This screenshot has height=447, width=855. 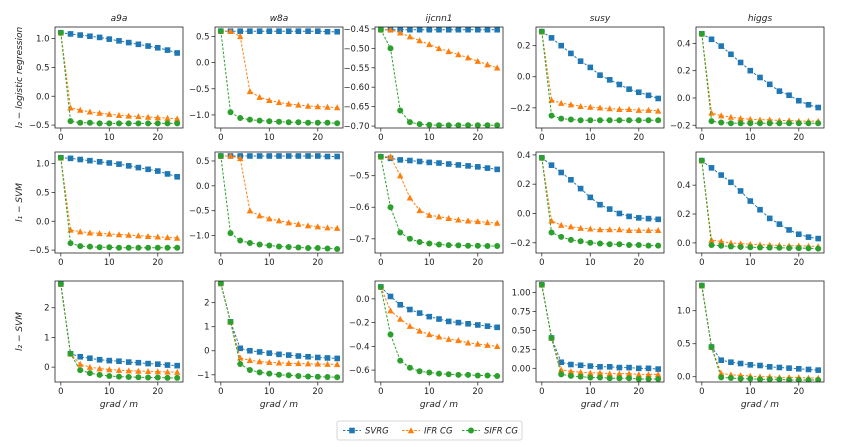 What do you see at coordinates (279, 405) in the screenshot?
I see `x-axis-label: grad / m` at bounding box center [279, 405].